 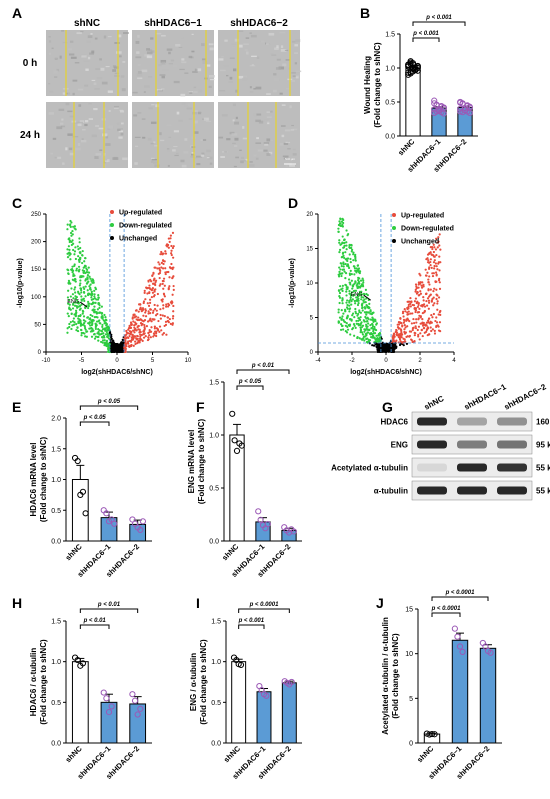 What do you see at coordinates (485, 397) in the screenshot?
I see `lane-label: shHDAC6−1` at bounding box center [485, 397].